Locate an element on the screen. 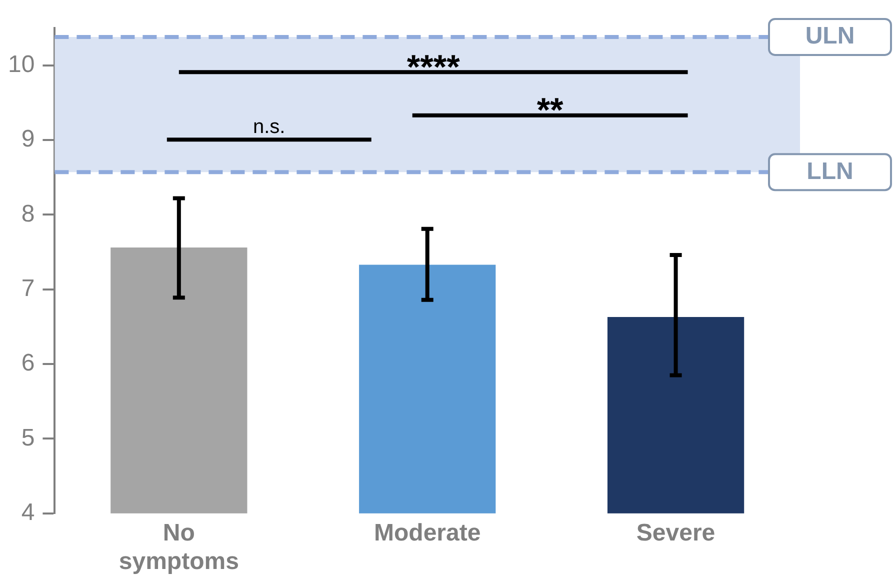  y-tick-label: 10 is located at coordinates (21, 64).